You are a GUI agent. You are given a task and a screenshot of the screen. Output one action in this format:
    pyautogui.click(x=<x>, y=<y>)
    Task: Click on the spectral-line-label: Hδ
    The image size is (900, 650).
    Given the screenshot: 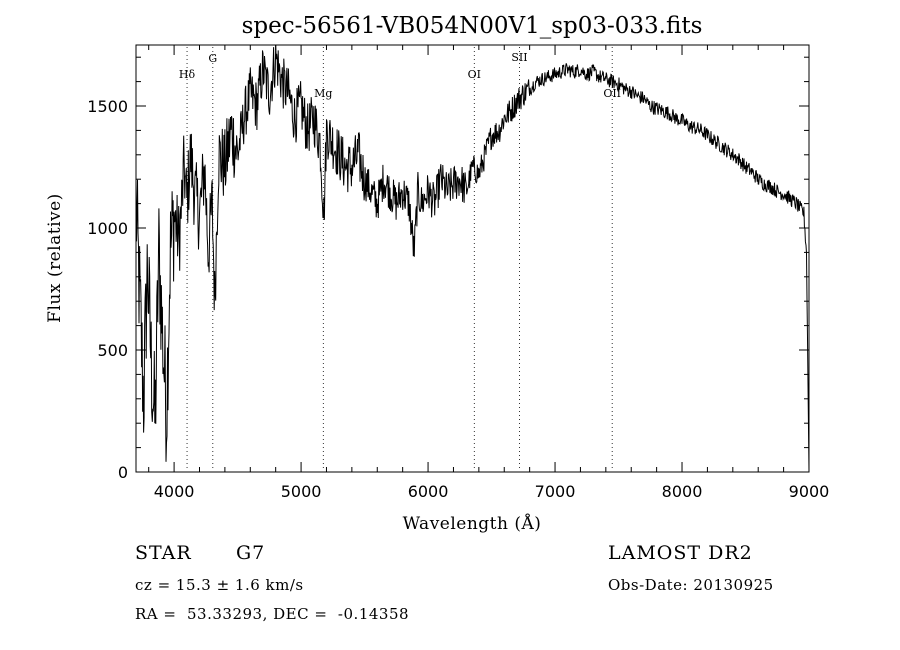 What is the action you would take?
    pyautogui.click(x=187, y=74)
    